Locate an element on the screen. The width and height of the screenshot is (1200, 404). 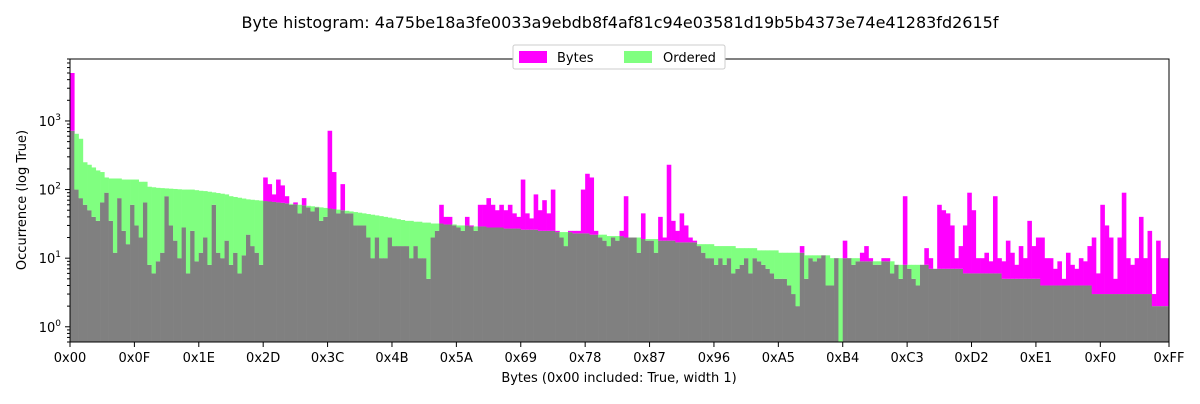
y-tick-label: 102 is located at coordinates (50, 190).